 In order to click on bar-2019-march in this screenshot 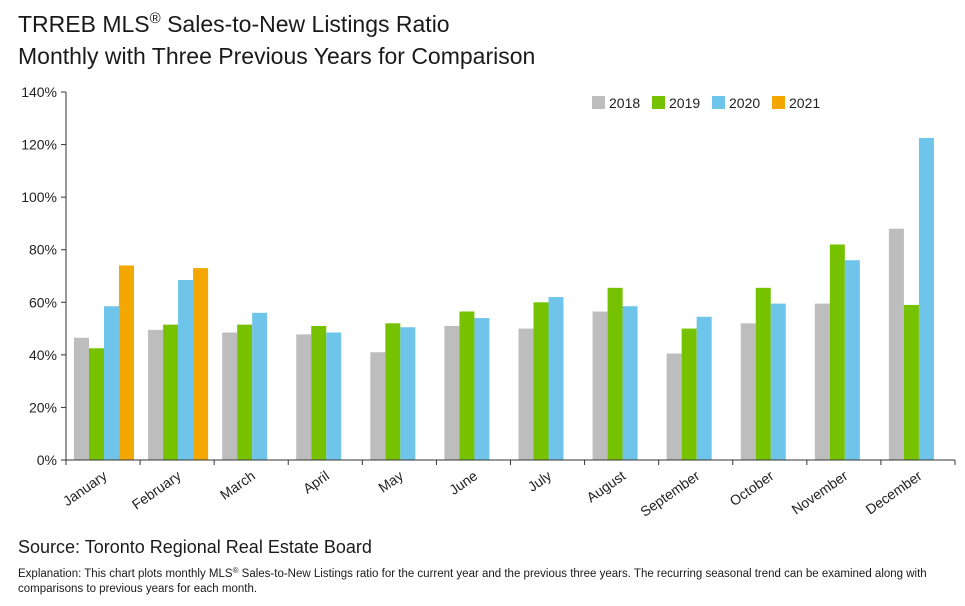, I will do `click(245, 392)`.